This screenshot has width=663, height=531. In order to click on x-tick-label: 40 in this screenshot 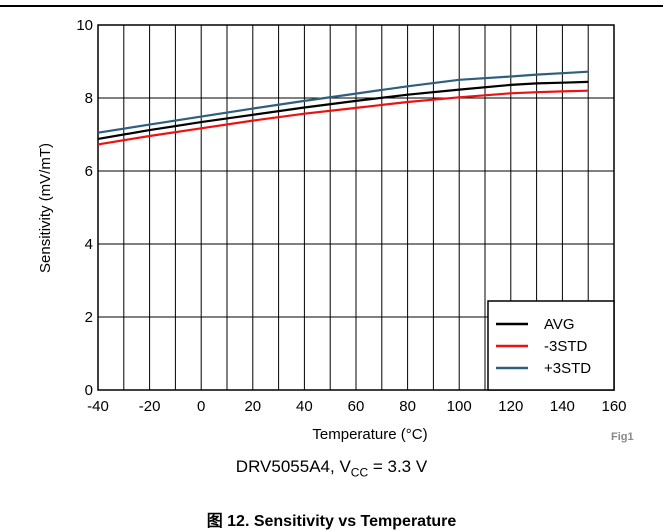, I will do `click(304, 406)`.